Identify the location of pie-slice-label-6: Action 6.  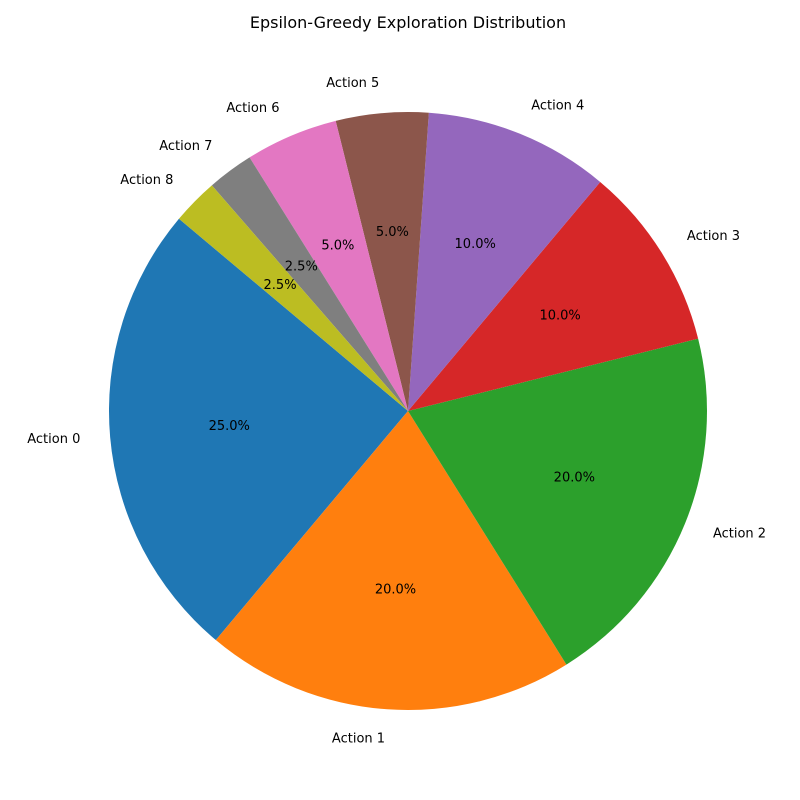
(252, 108).